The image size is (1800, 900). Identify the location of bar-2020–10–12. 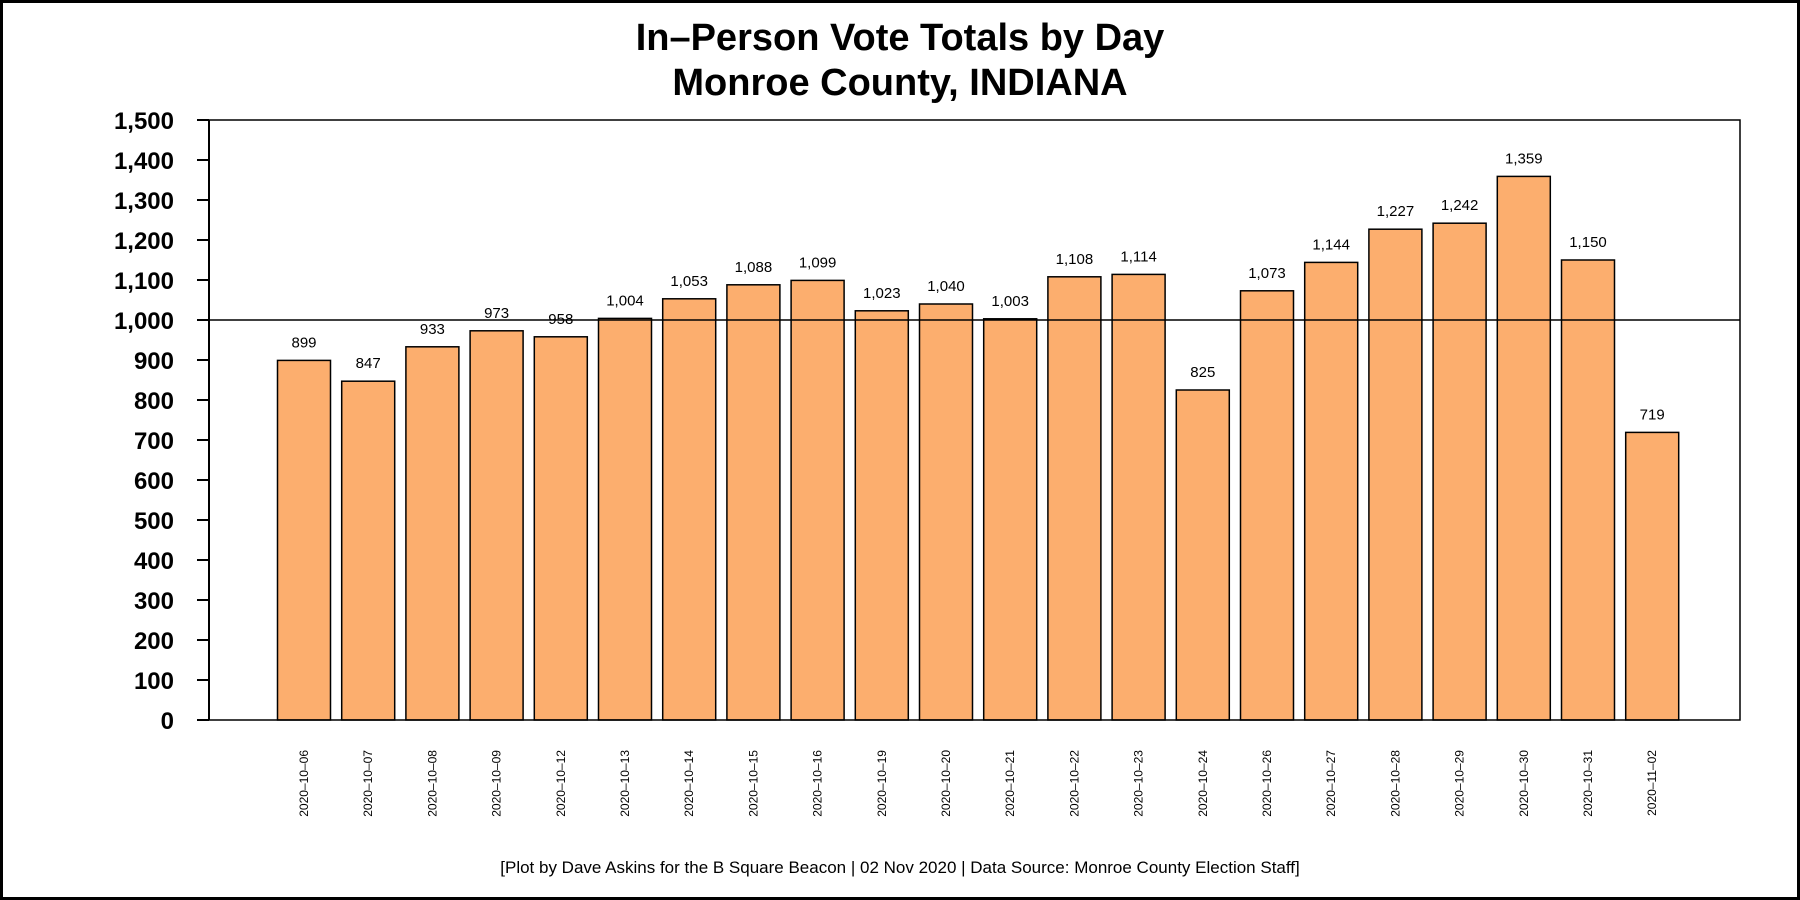
(561, 528).